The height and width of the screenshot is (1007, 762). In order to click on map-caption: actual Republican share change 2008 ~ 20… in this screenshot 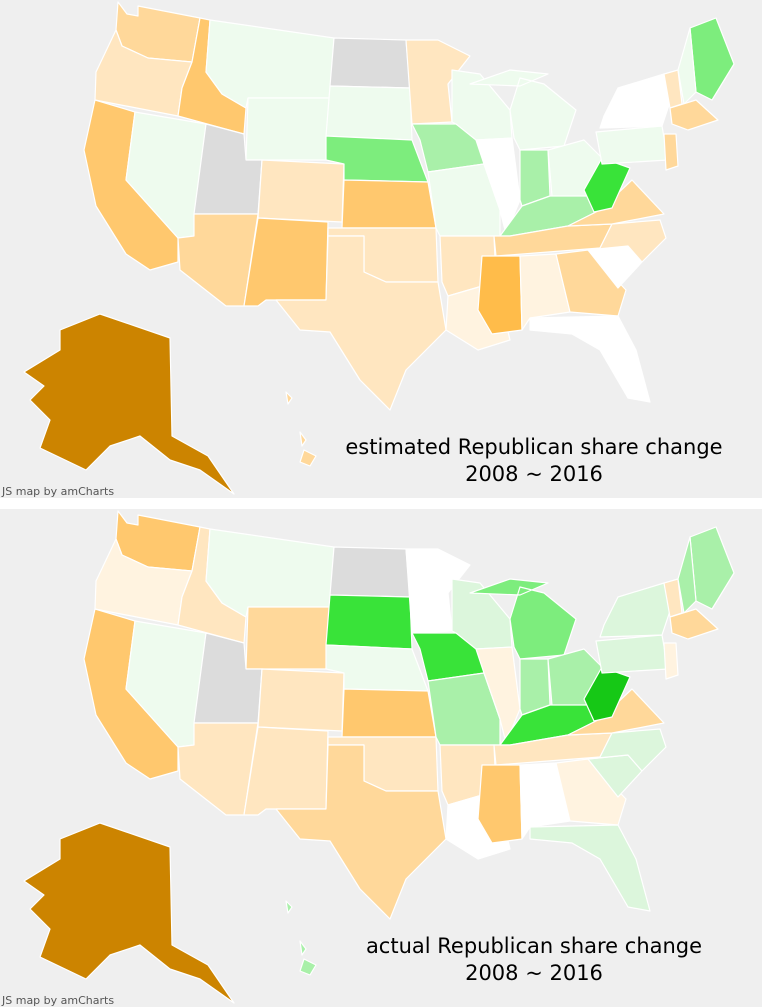, I will do `click(534, 960)`.